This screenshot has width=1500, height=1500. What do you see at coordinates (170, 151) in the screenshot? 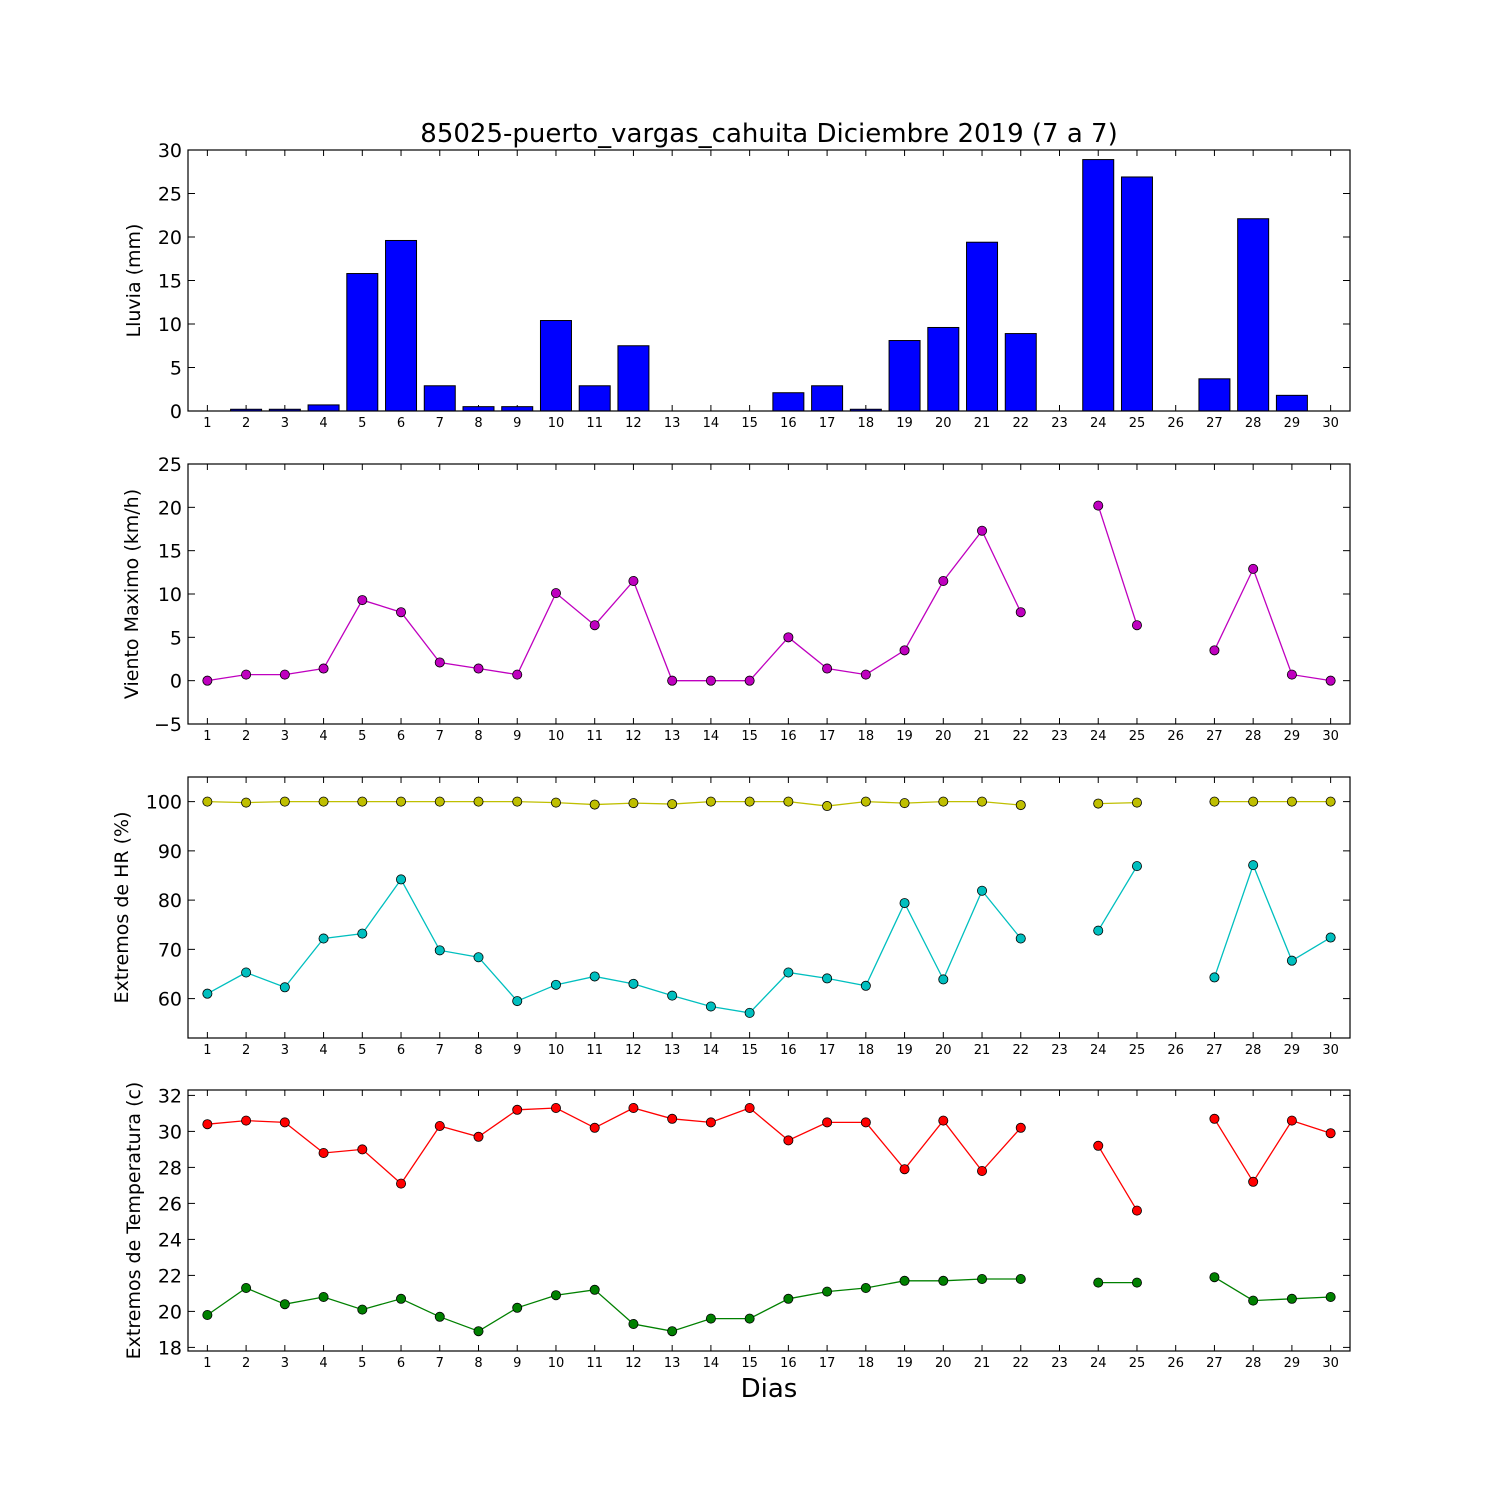
I see `ytick-label: 30` at bounding box center [170, 151].